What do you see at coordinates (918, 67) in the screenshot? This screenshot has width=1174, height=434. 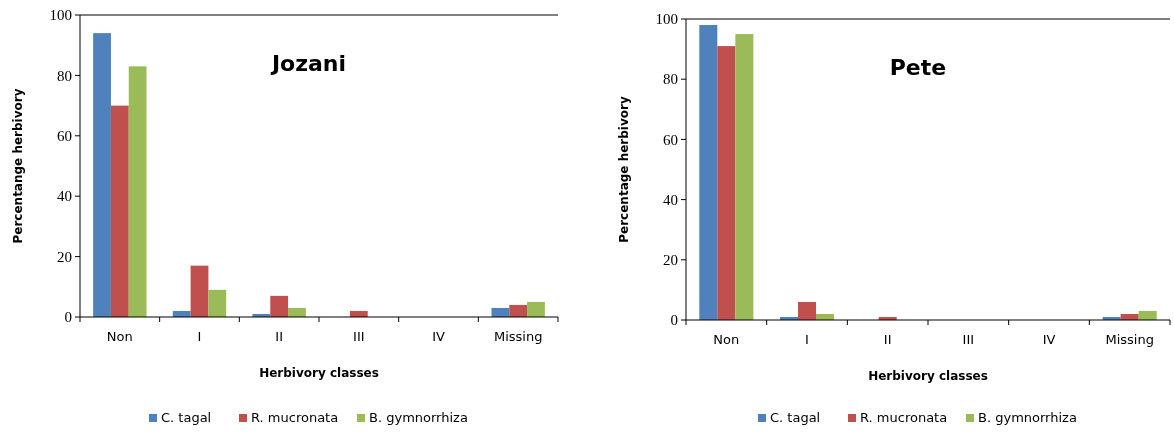 I see `text: Pete` at bounding box center [918, 67].